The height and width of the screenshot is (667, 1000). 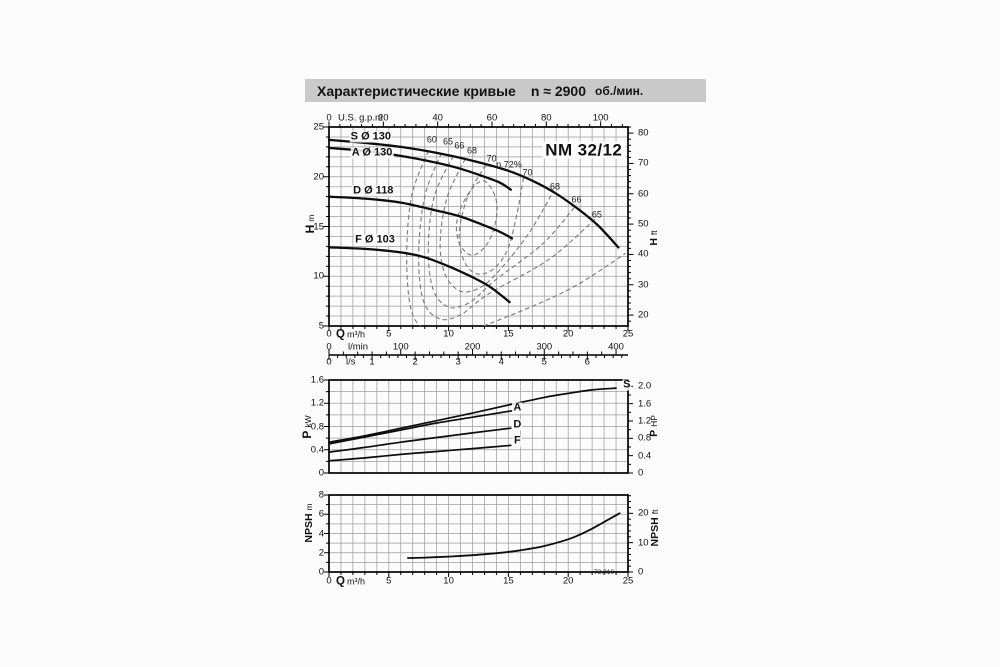 I want to click on npsh-curve, so click(x=514, y=535).